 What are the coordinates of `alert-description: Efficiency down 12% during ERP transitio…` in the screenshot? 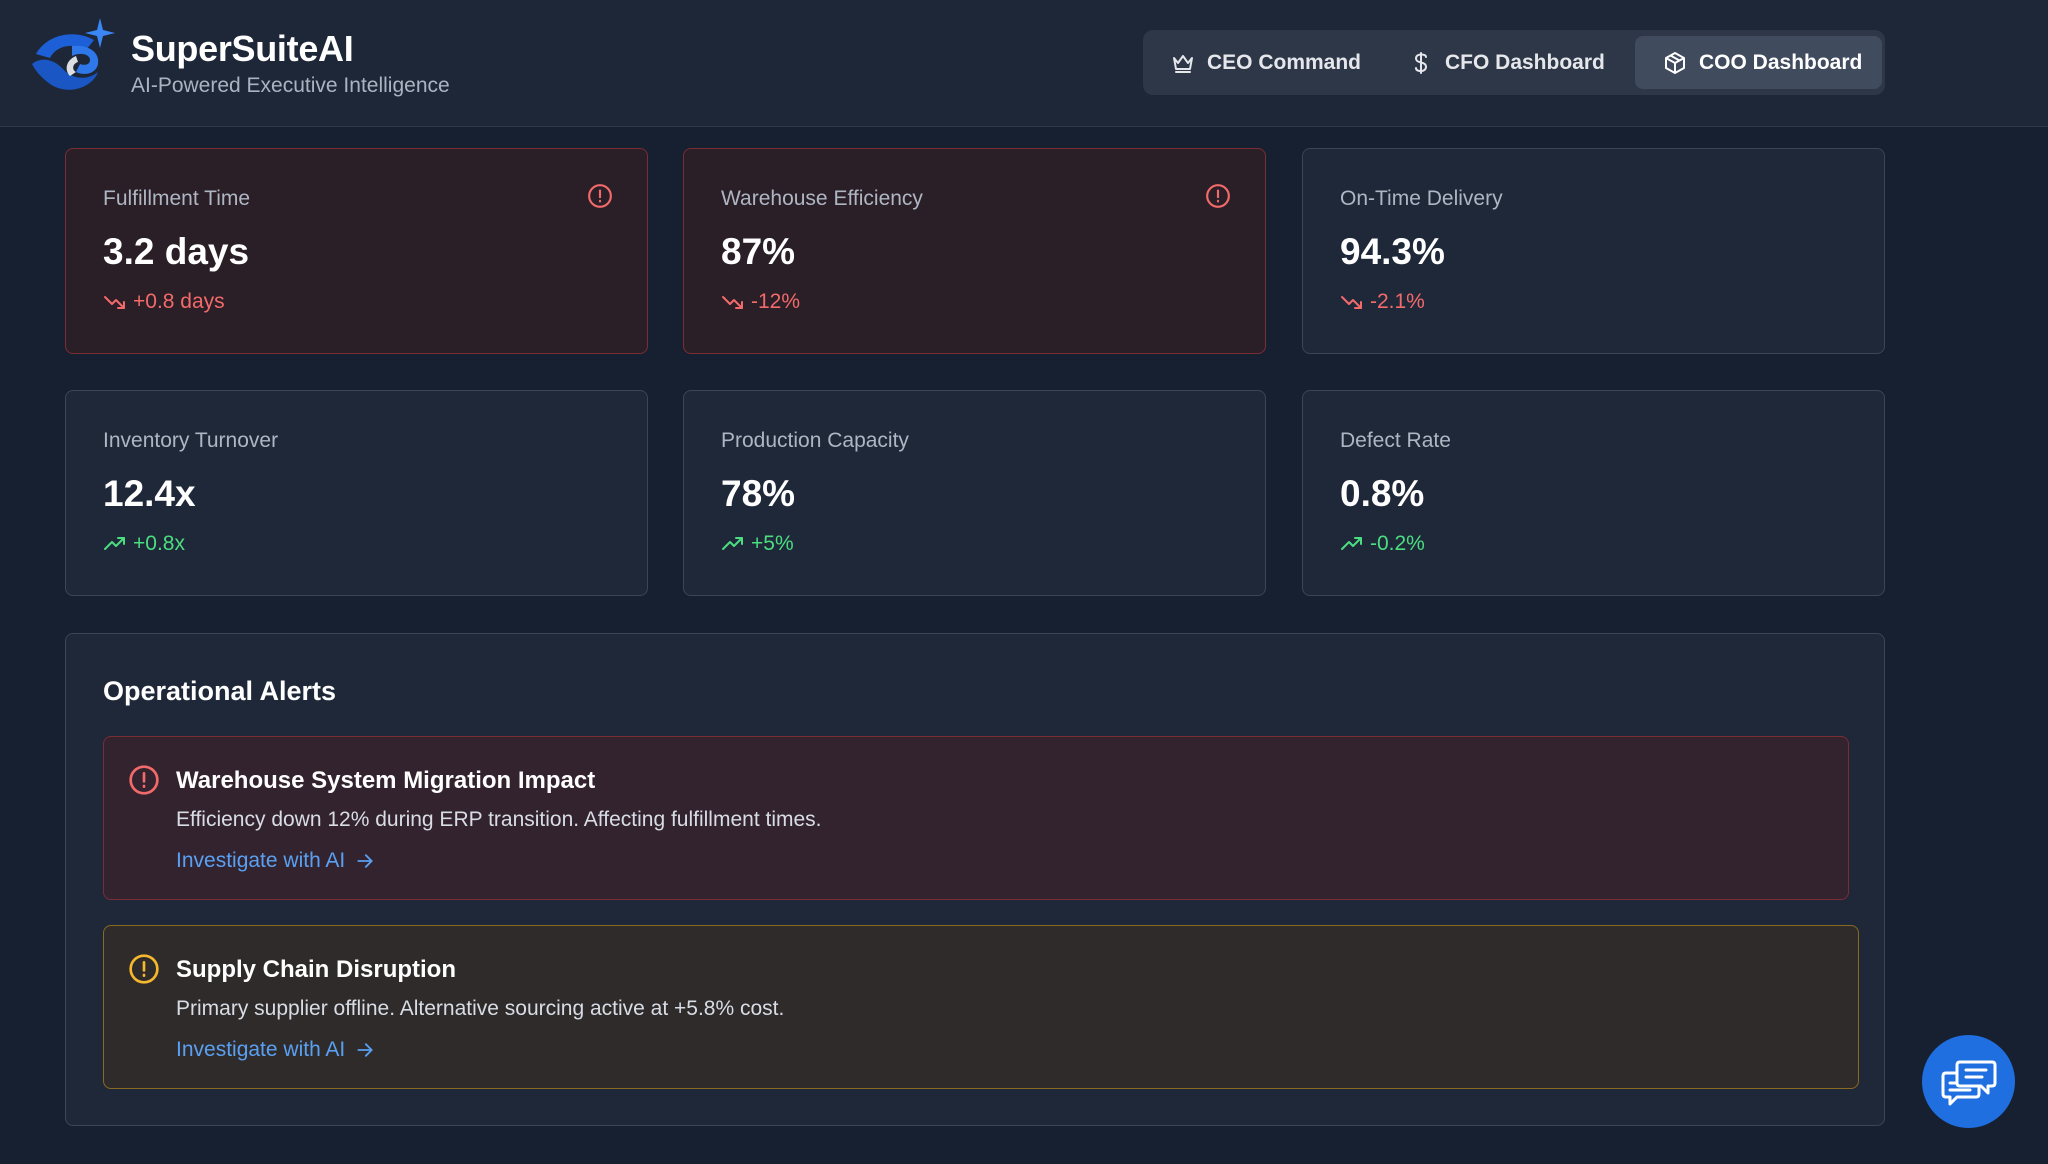 It's located at (499, 819).